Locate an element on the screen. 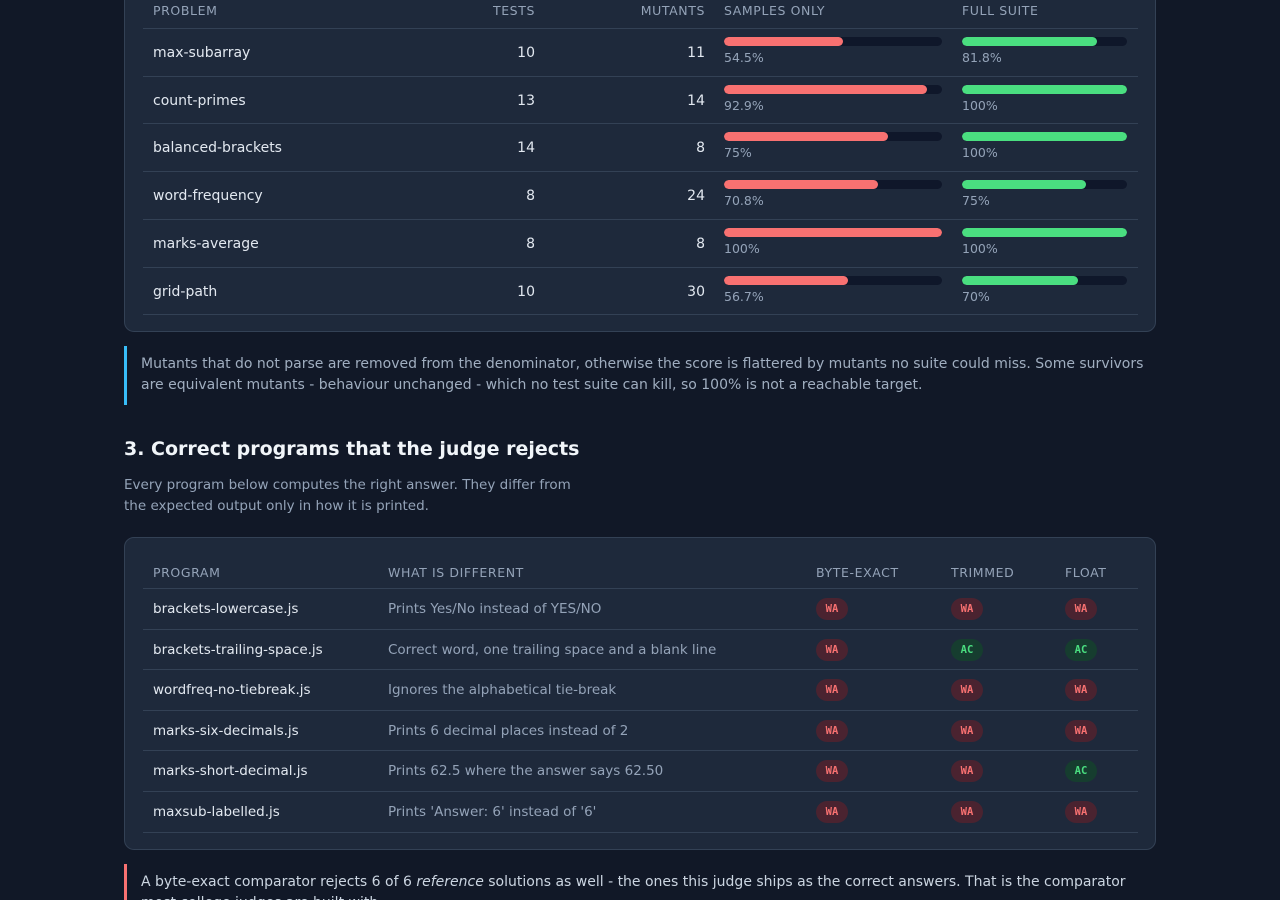 This screenshot has width=1280, height=900. program-name: brackets-trailing-space.js is located at coordinates (238, 650).